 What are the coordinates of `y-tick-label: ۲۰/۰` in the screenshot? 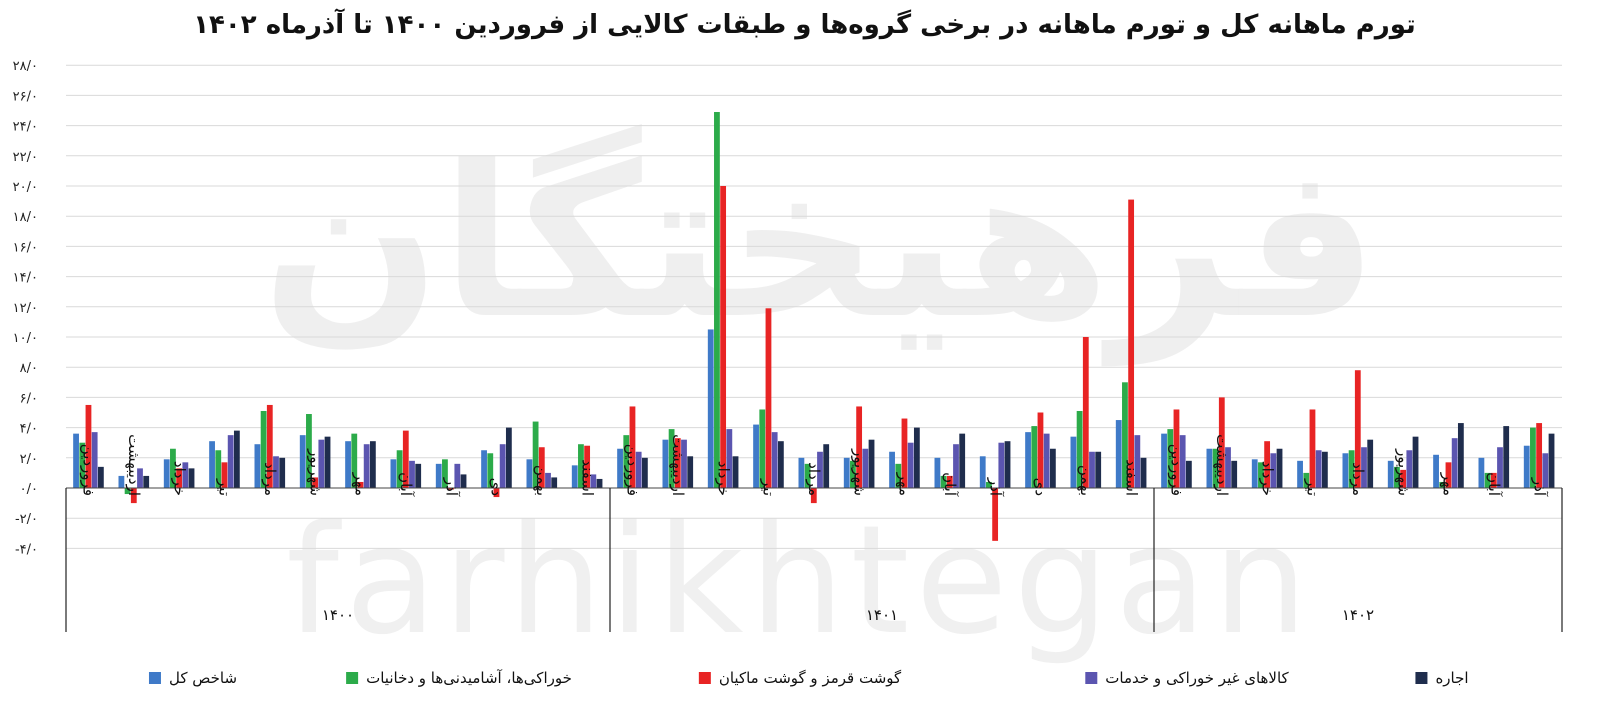 It's located at (25, 187).